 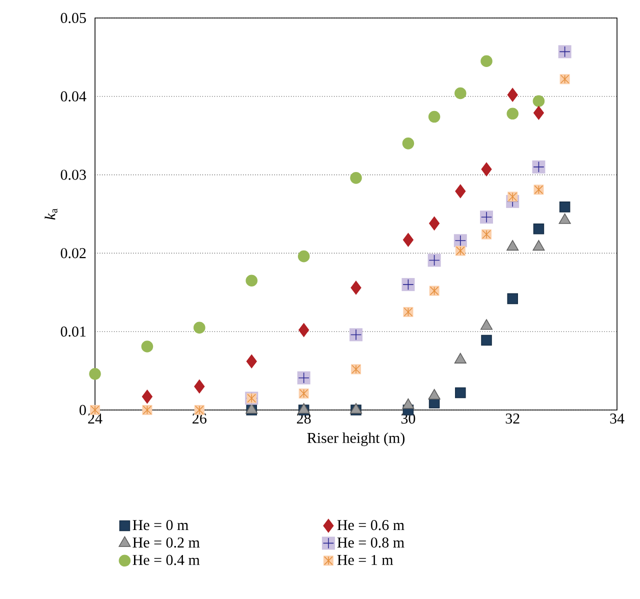 What do you see at coordinates (166, 560) in the screenshot?
I see `legend-label: He = 0.4 m` at bounding box center [166, 560].